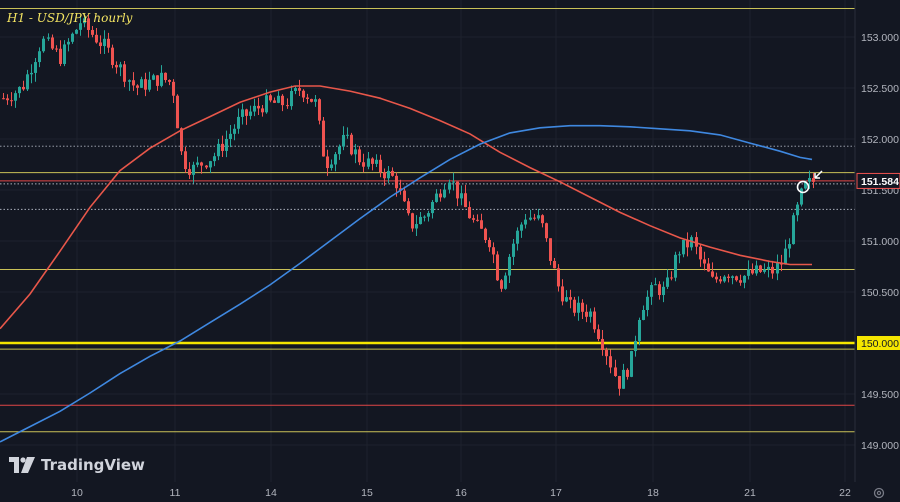  Describe the element at coordinates (818, 174) in the screenshot. I see `arrow-annotation` at that location.